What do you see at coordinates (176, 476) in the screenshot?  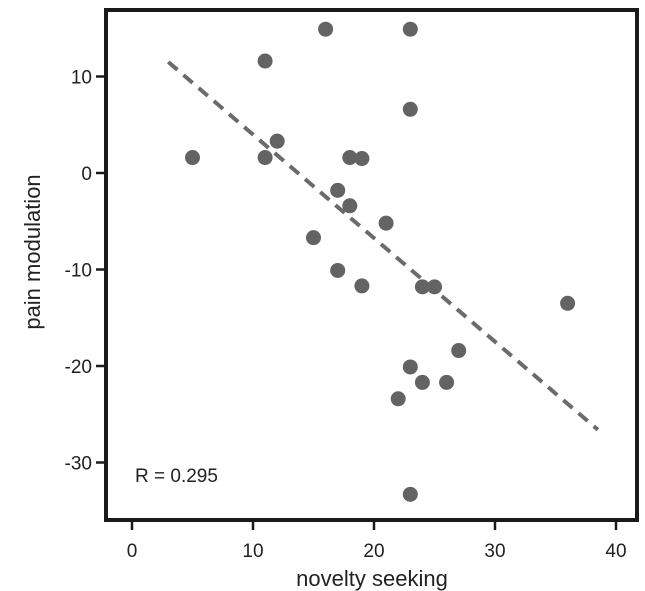 I see `correlation-annotation: R = 0.295` at bounding box center [176, 476].